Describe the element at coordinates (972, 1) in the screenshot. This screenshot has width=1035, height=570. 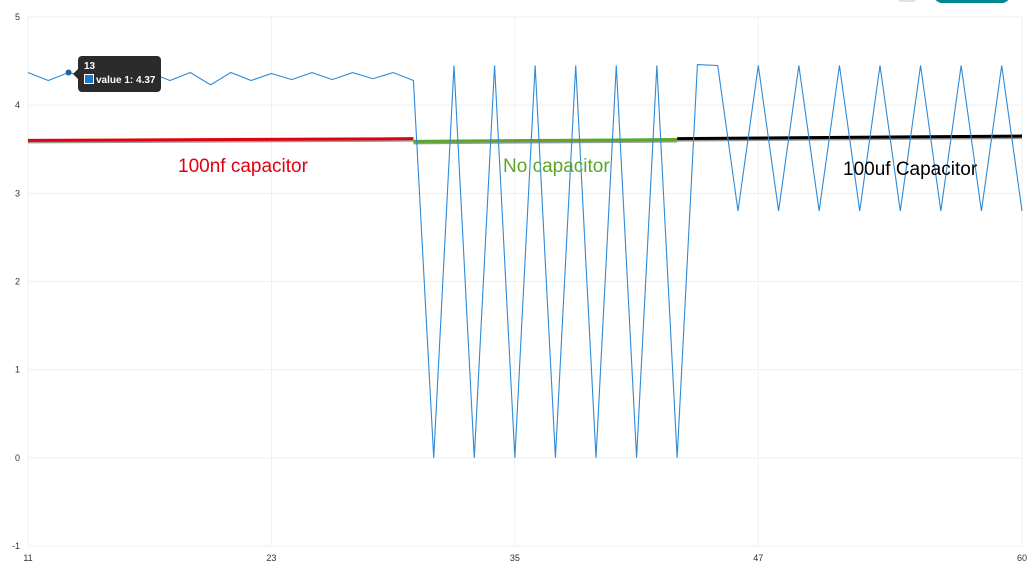
I see `top-action-button` at that location.